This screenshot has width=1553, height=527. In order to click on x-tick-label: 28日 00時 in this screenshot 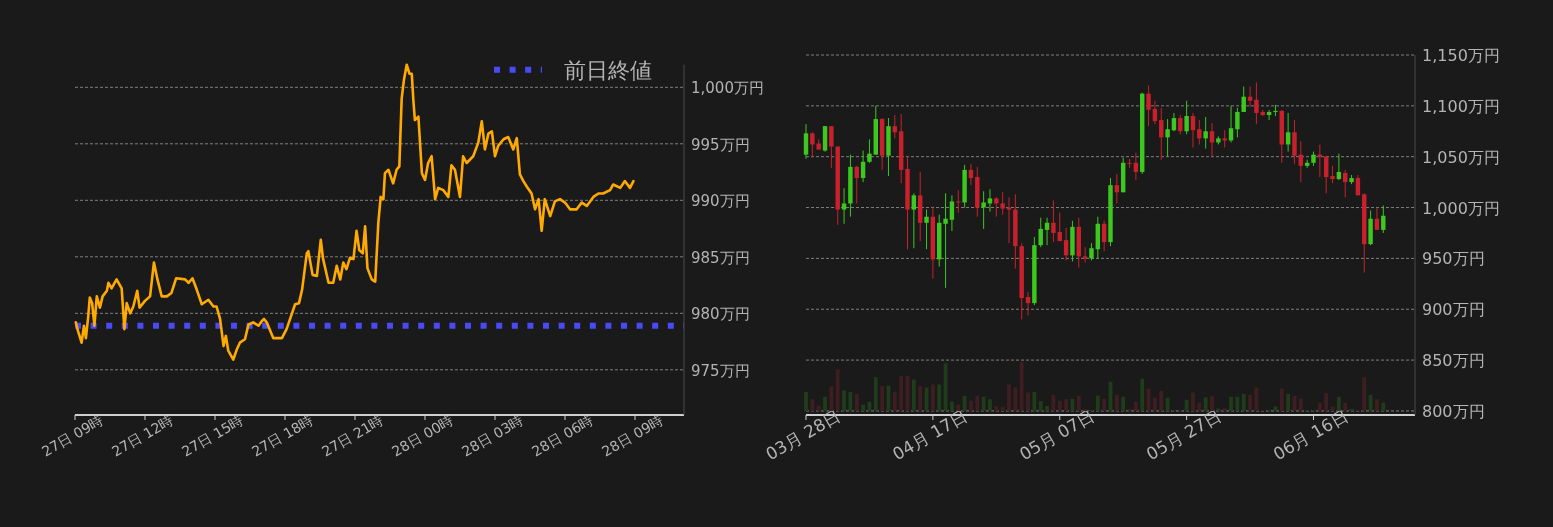, I will do `click(422, 435)`.